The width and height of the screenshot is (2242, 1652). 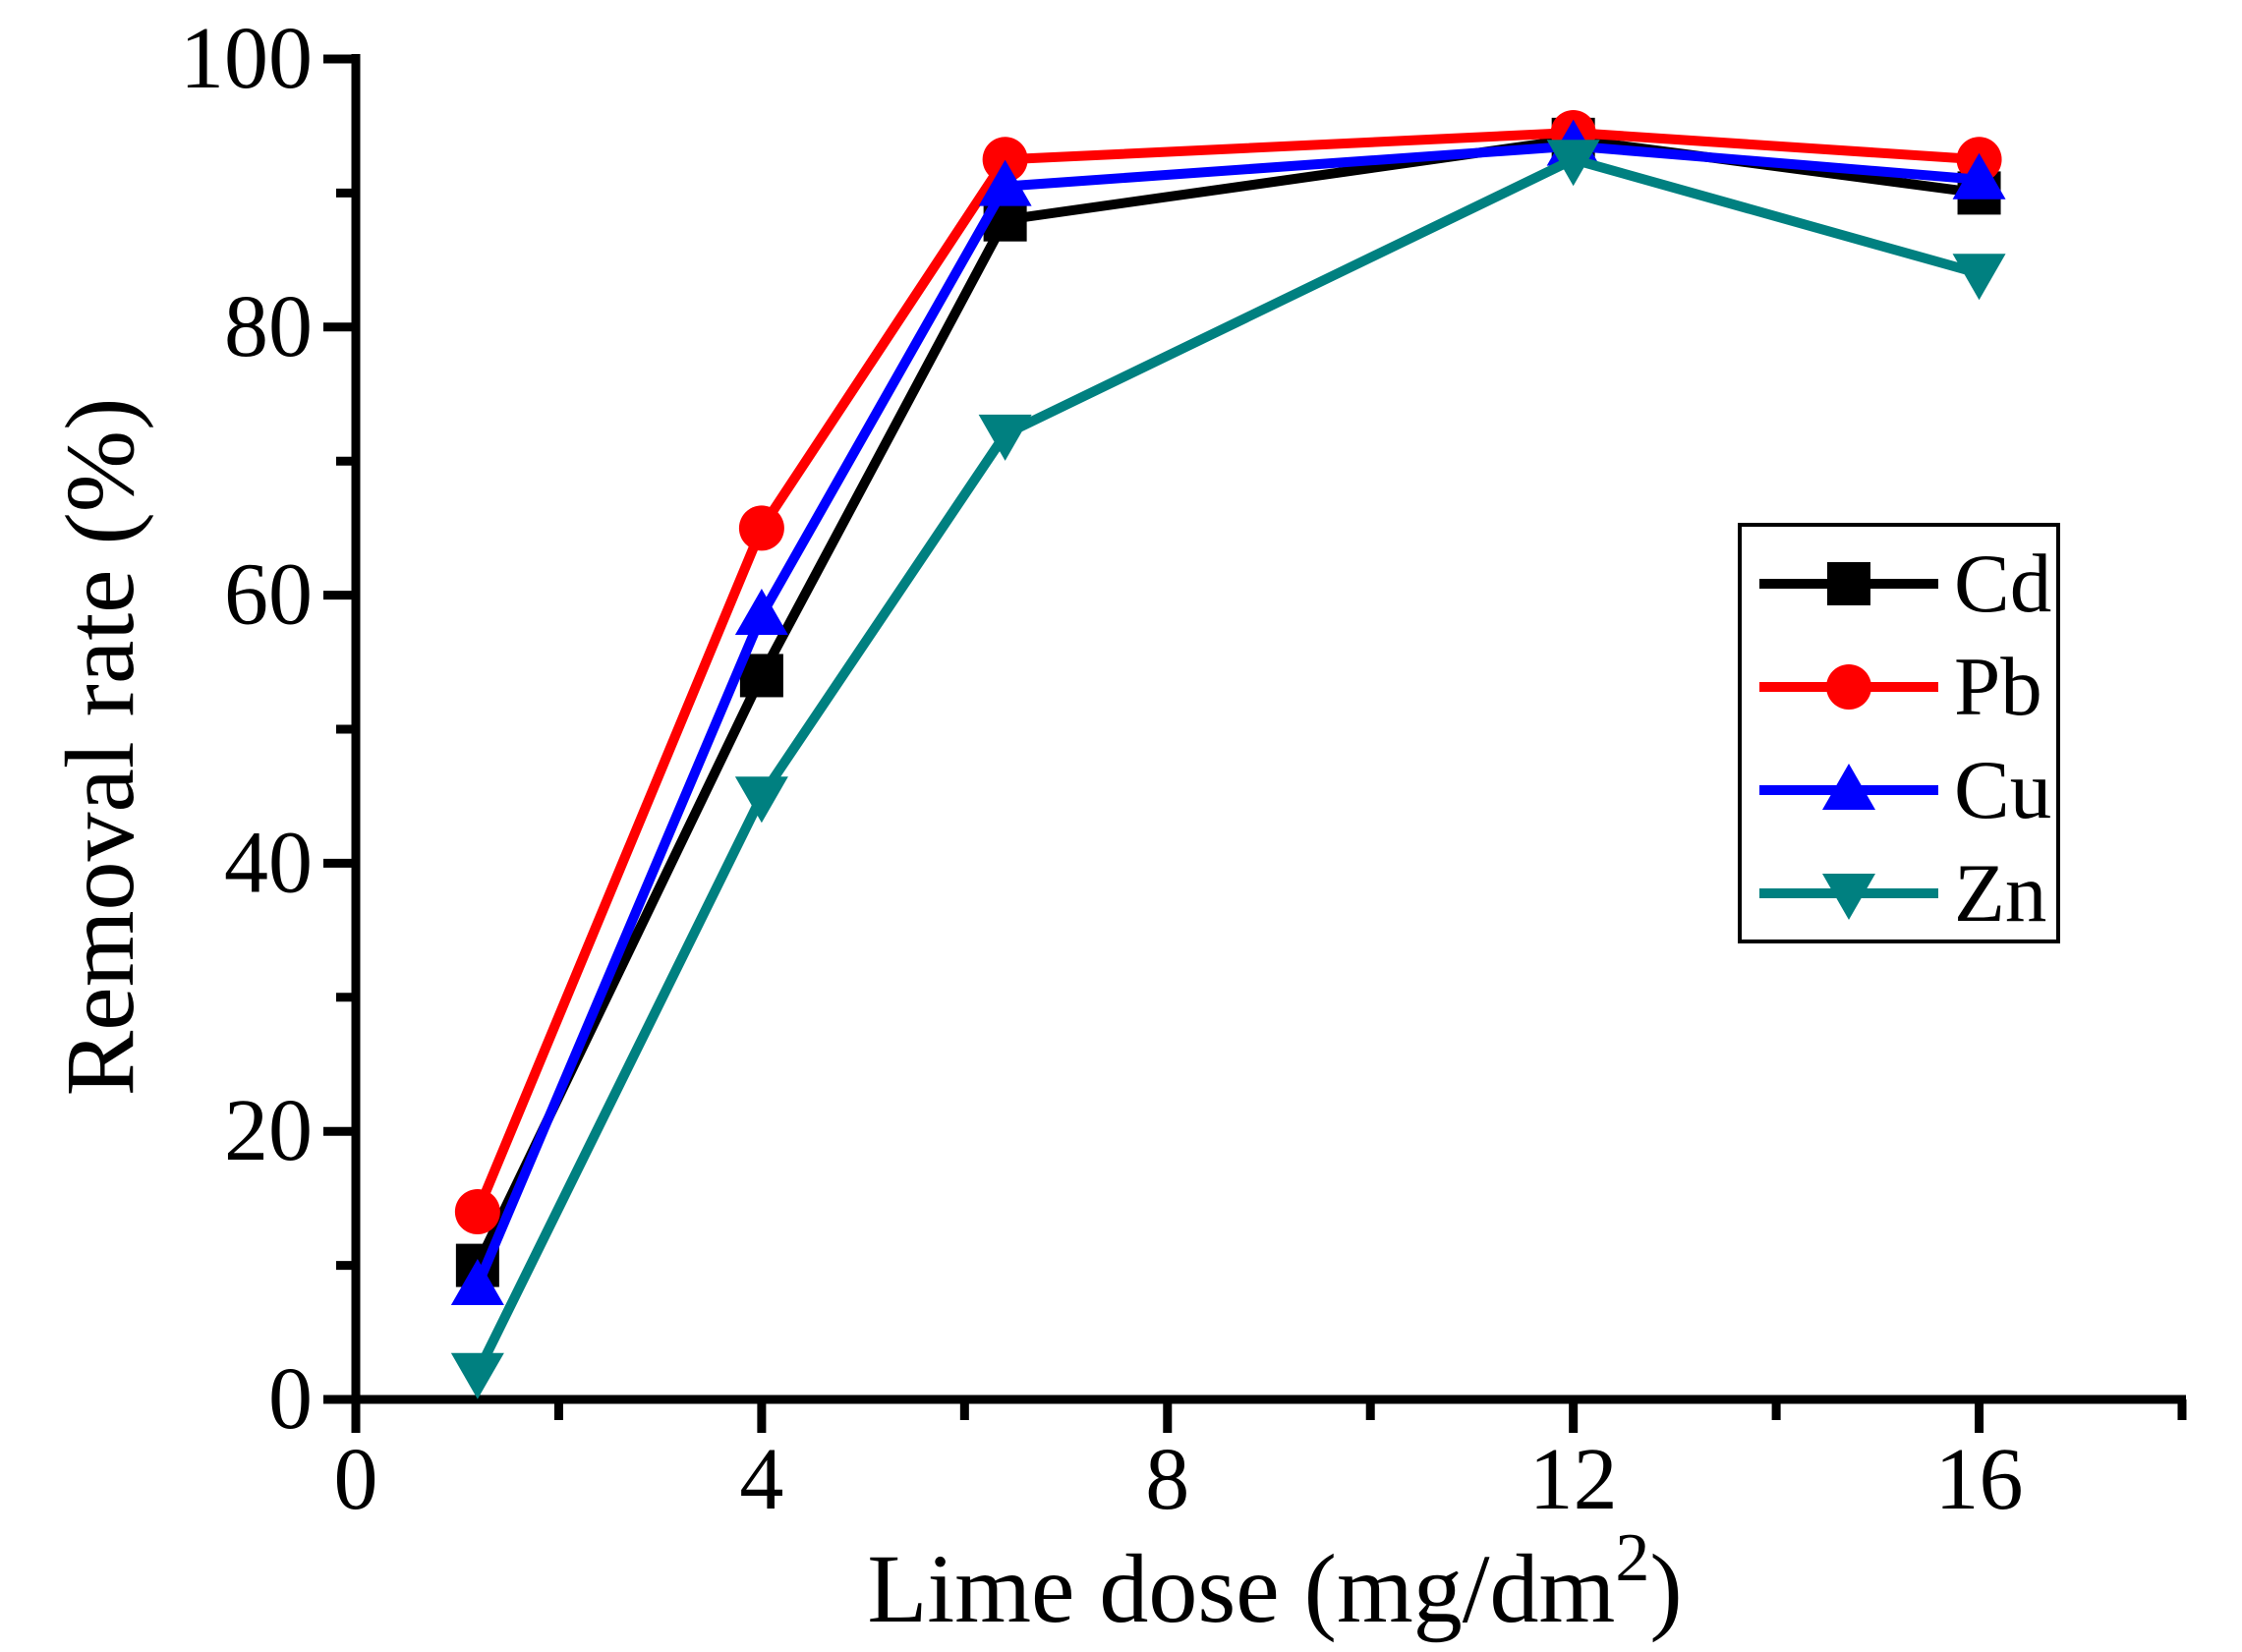 I want to click on legend-box, so click(x=1899, y=733).